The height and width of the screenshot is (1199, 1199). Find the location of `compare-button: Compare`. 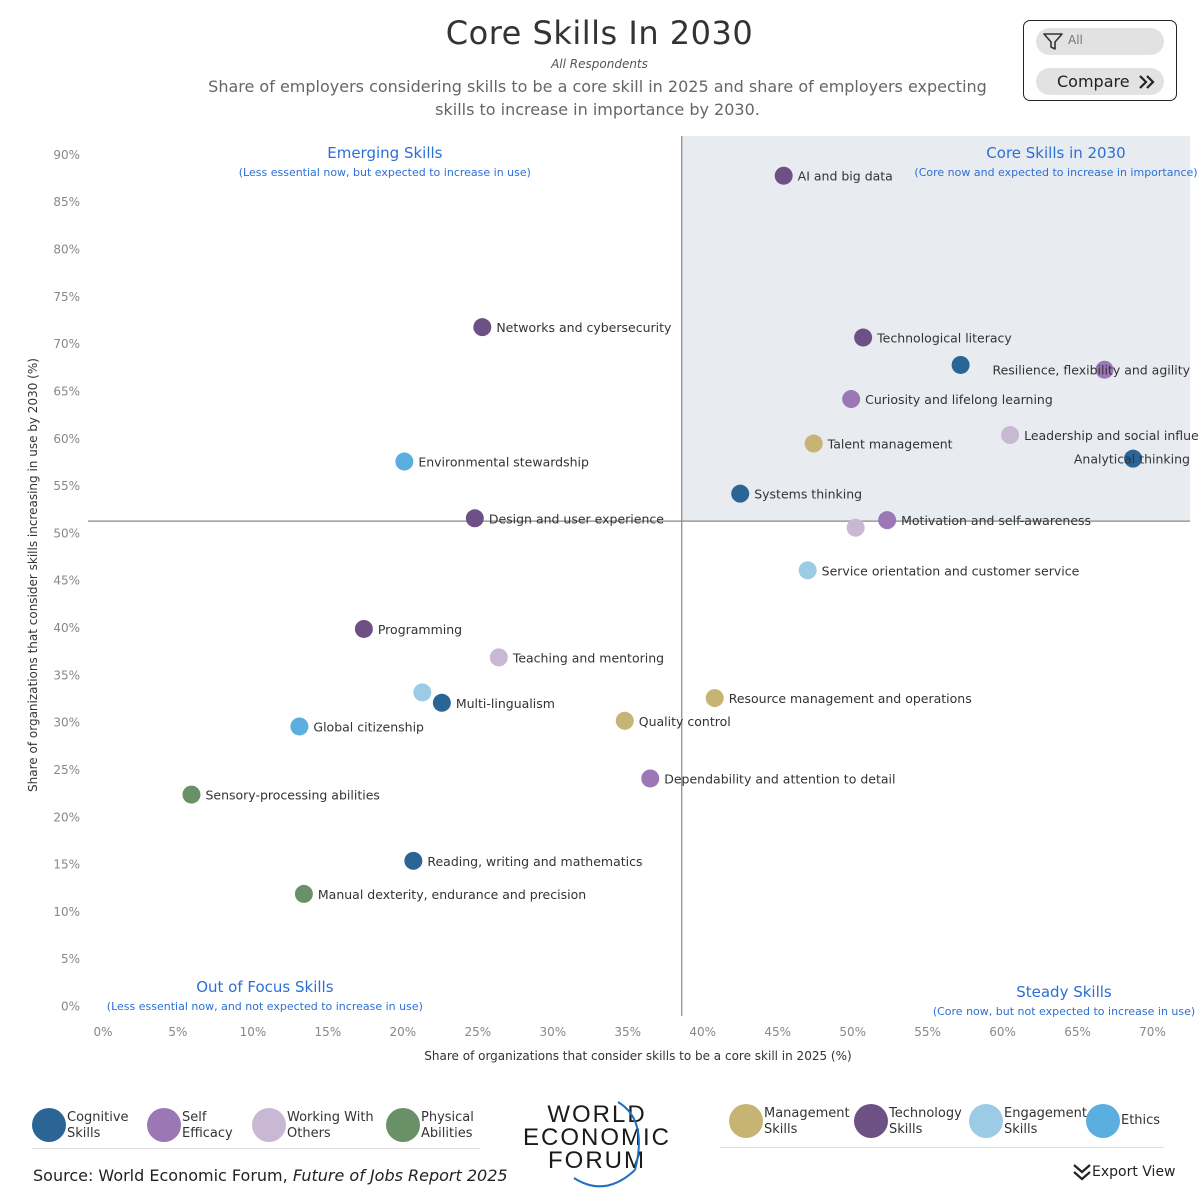

compare-button: Compare is located at coordinates (1100, 81).